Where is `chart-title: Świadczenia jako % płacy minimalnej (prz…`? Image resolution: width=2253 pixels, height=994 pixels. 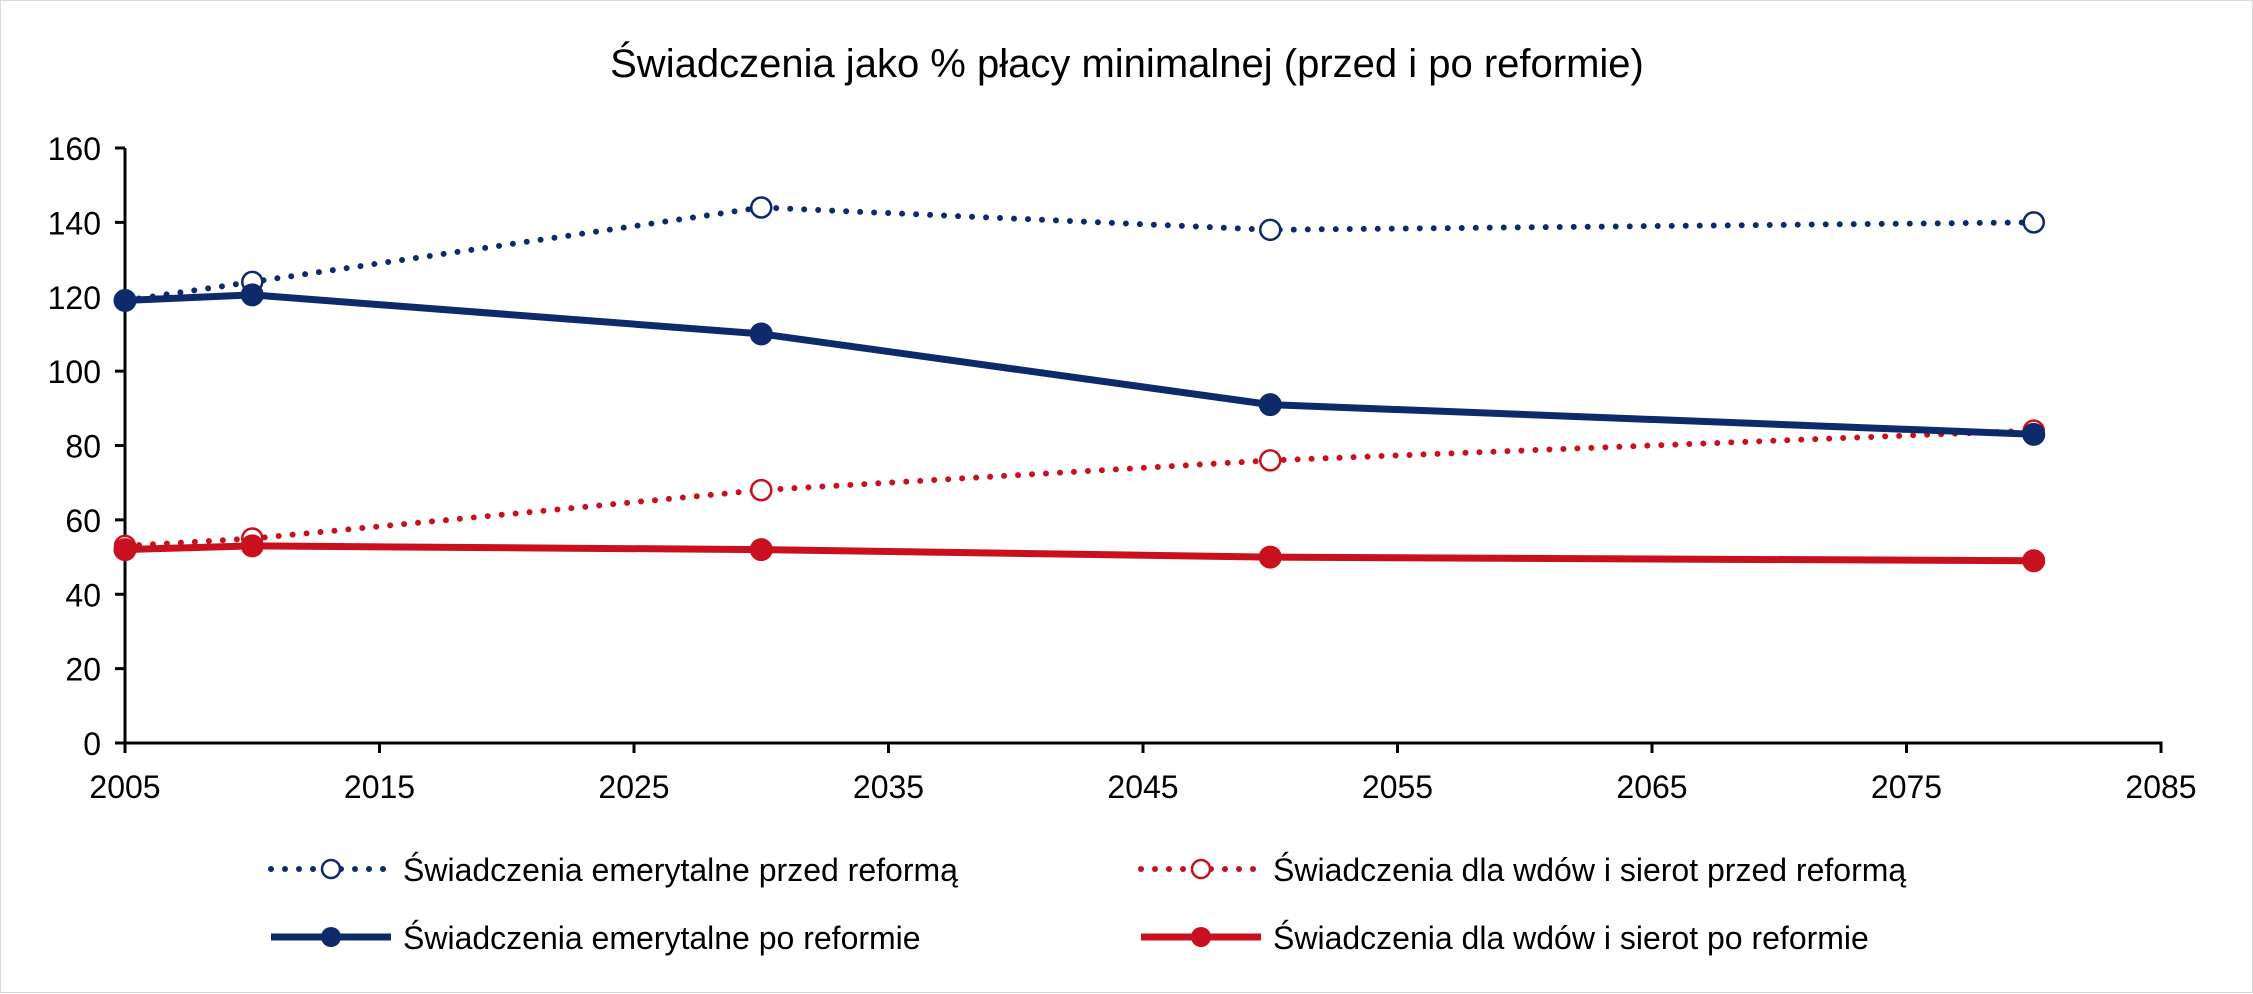 chart-title: Świadczenia jako % płacy minimalnej (prz… is located at coordinates (1127, 63).